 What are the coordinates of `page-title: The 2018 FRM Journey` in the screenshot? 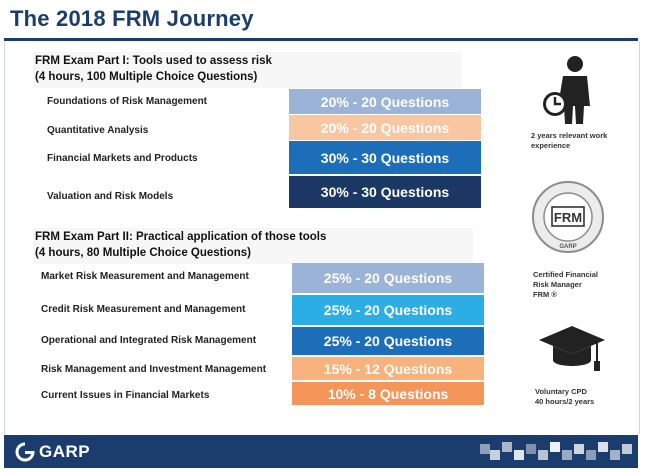 It's located at (132, 18).